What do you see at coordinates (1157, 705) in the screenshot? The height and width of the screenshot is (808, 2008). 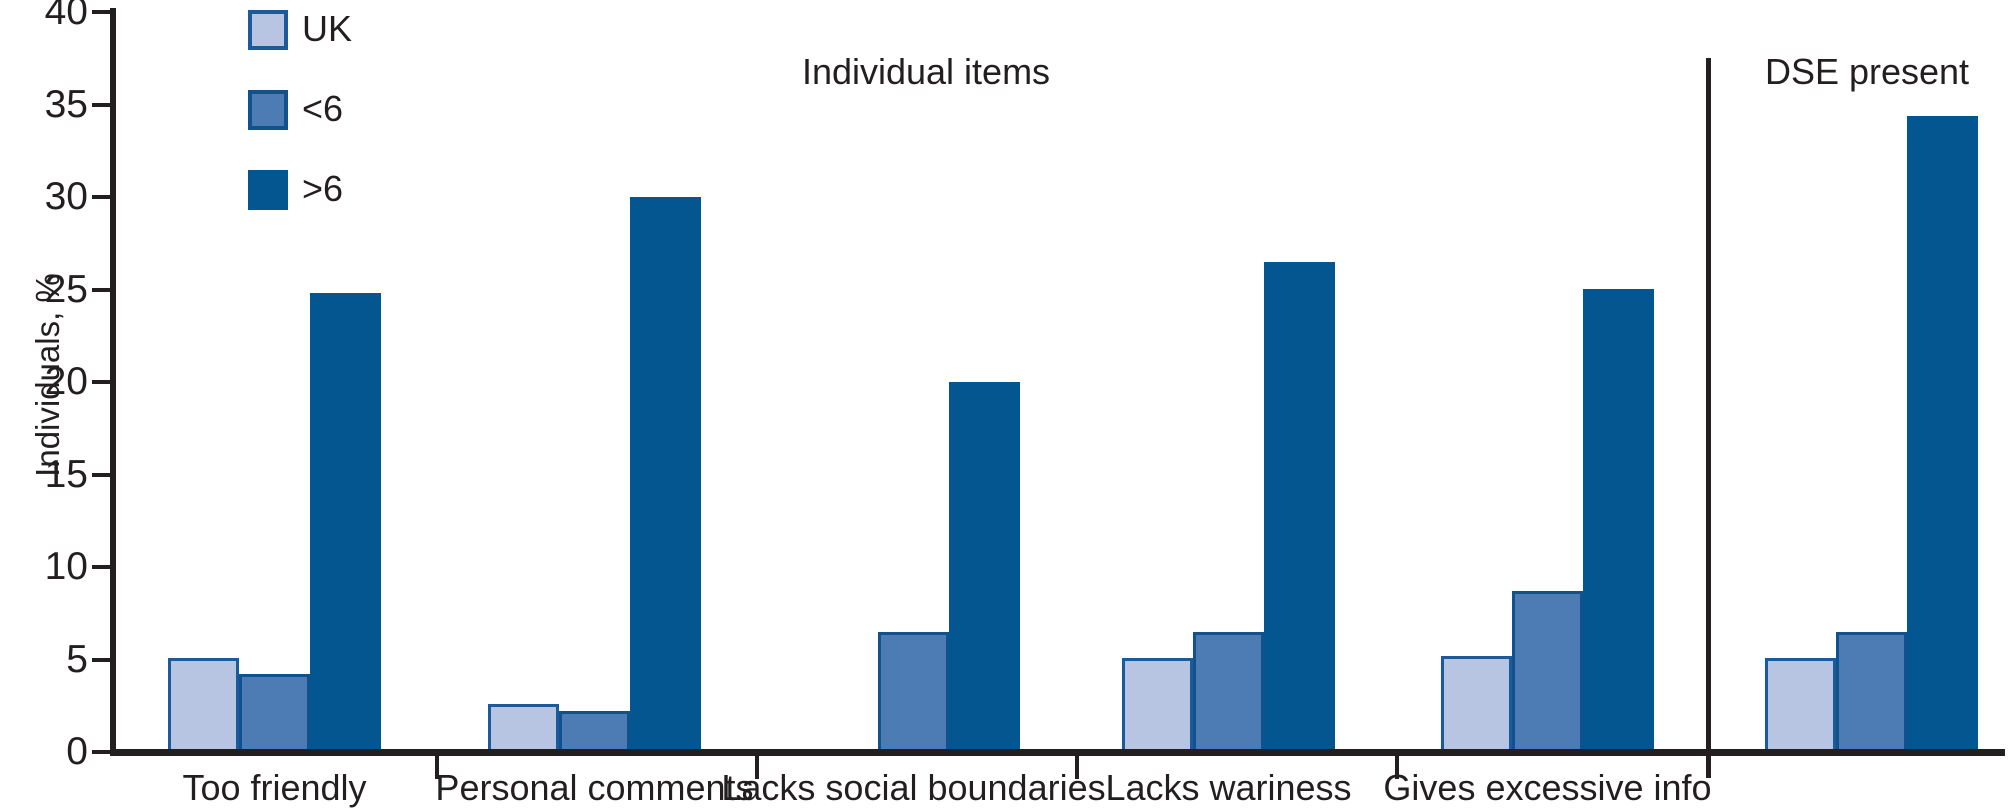 I see `bar-uk-lacks-wariness` at bounding box center [1157, 705].